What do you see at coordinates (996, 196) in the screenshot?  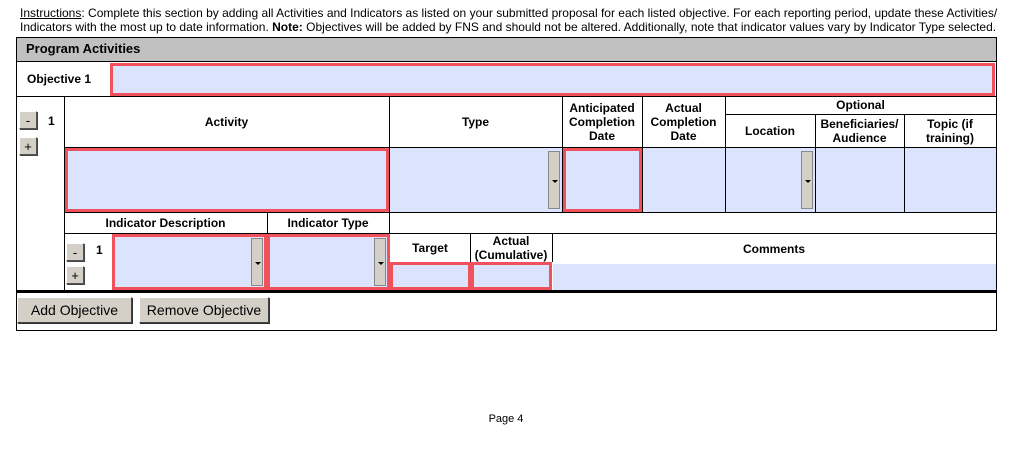 I see `right-border` at bounding box center [996, 196].